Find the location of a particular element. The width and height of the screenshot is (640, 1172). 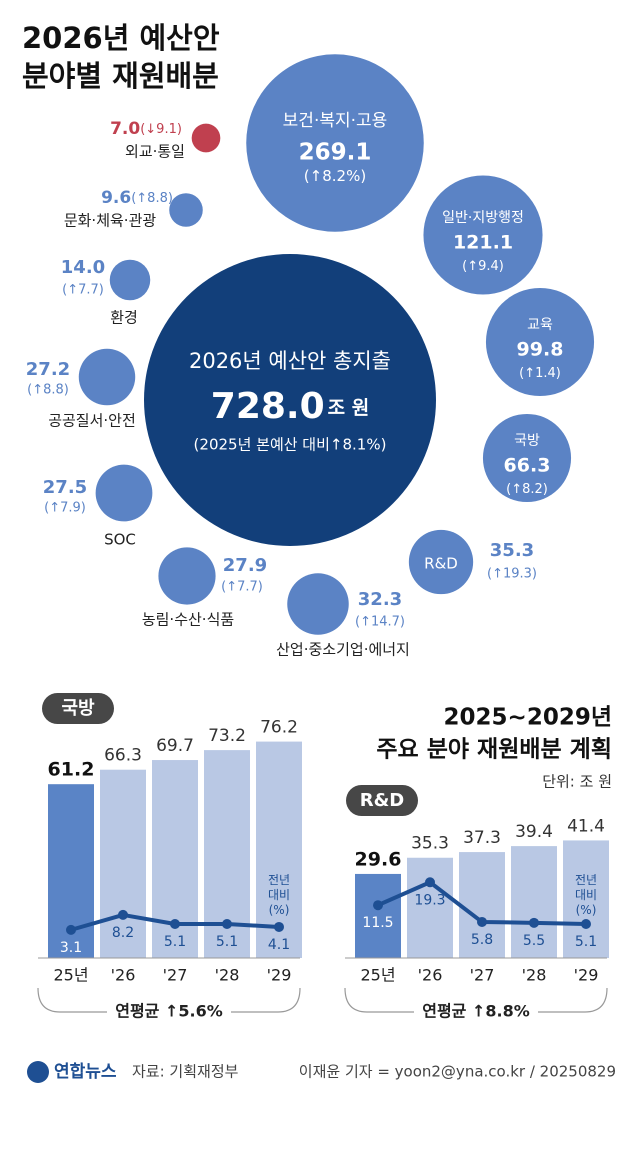

bar-label: 35.3 is located at coordinates (430, 844).